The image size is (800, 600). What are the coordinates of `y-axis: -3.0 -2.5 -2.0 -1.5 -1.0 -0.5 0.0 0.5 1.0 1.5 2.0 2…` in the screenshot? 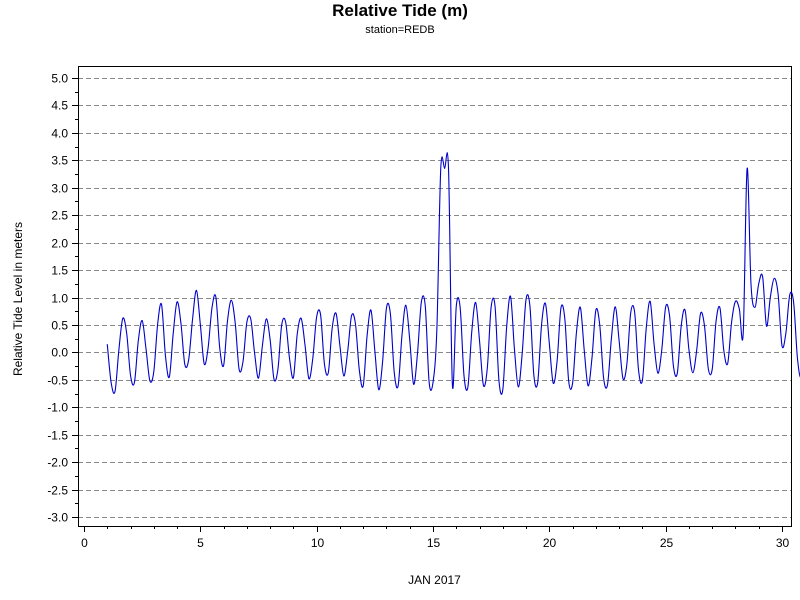 It's located at (62, 298).